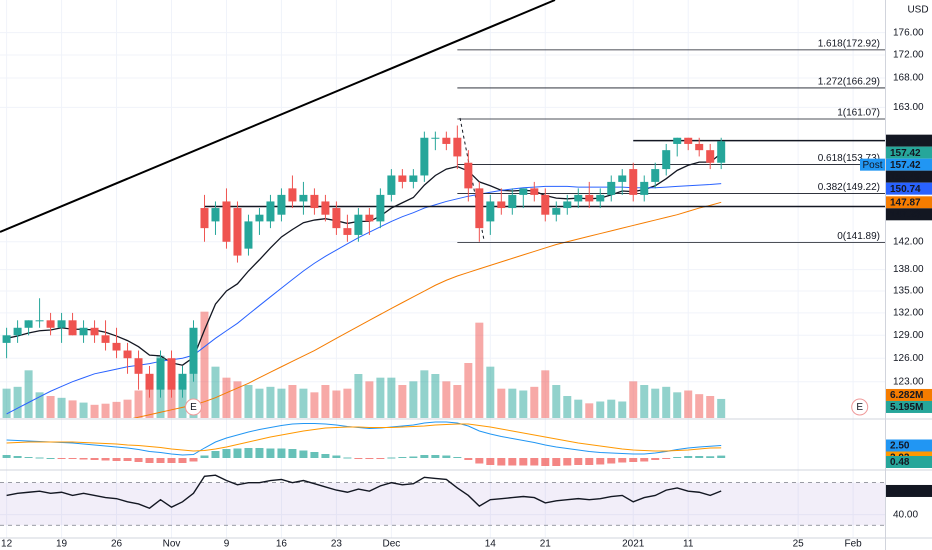 The image size is (932, 550). I want to click on x-tick-label: 16, so click(282, 544).